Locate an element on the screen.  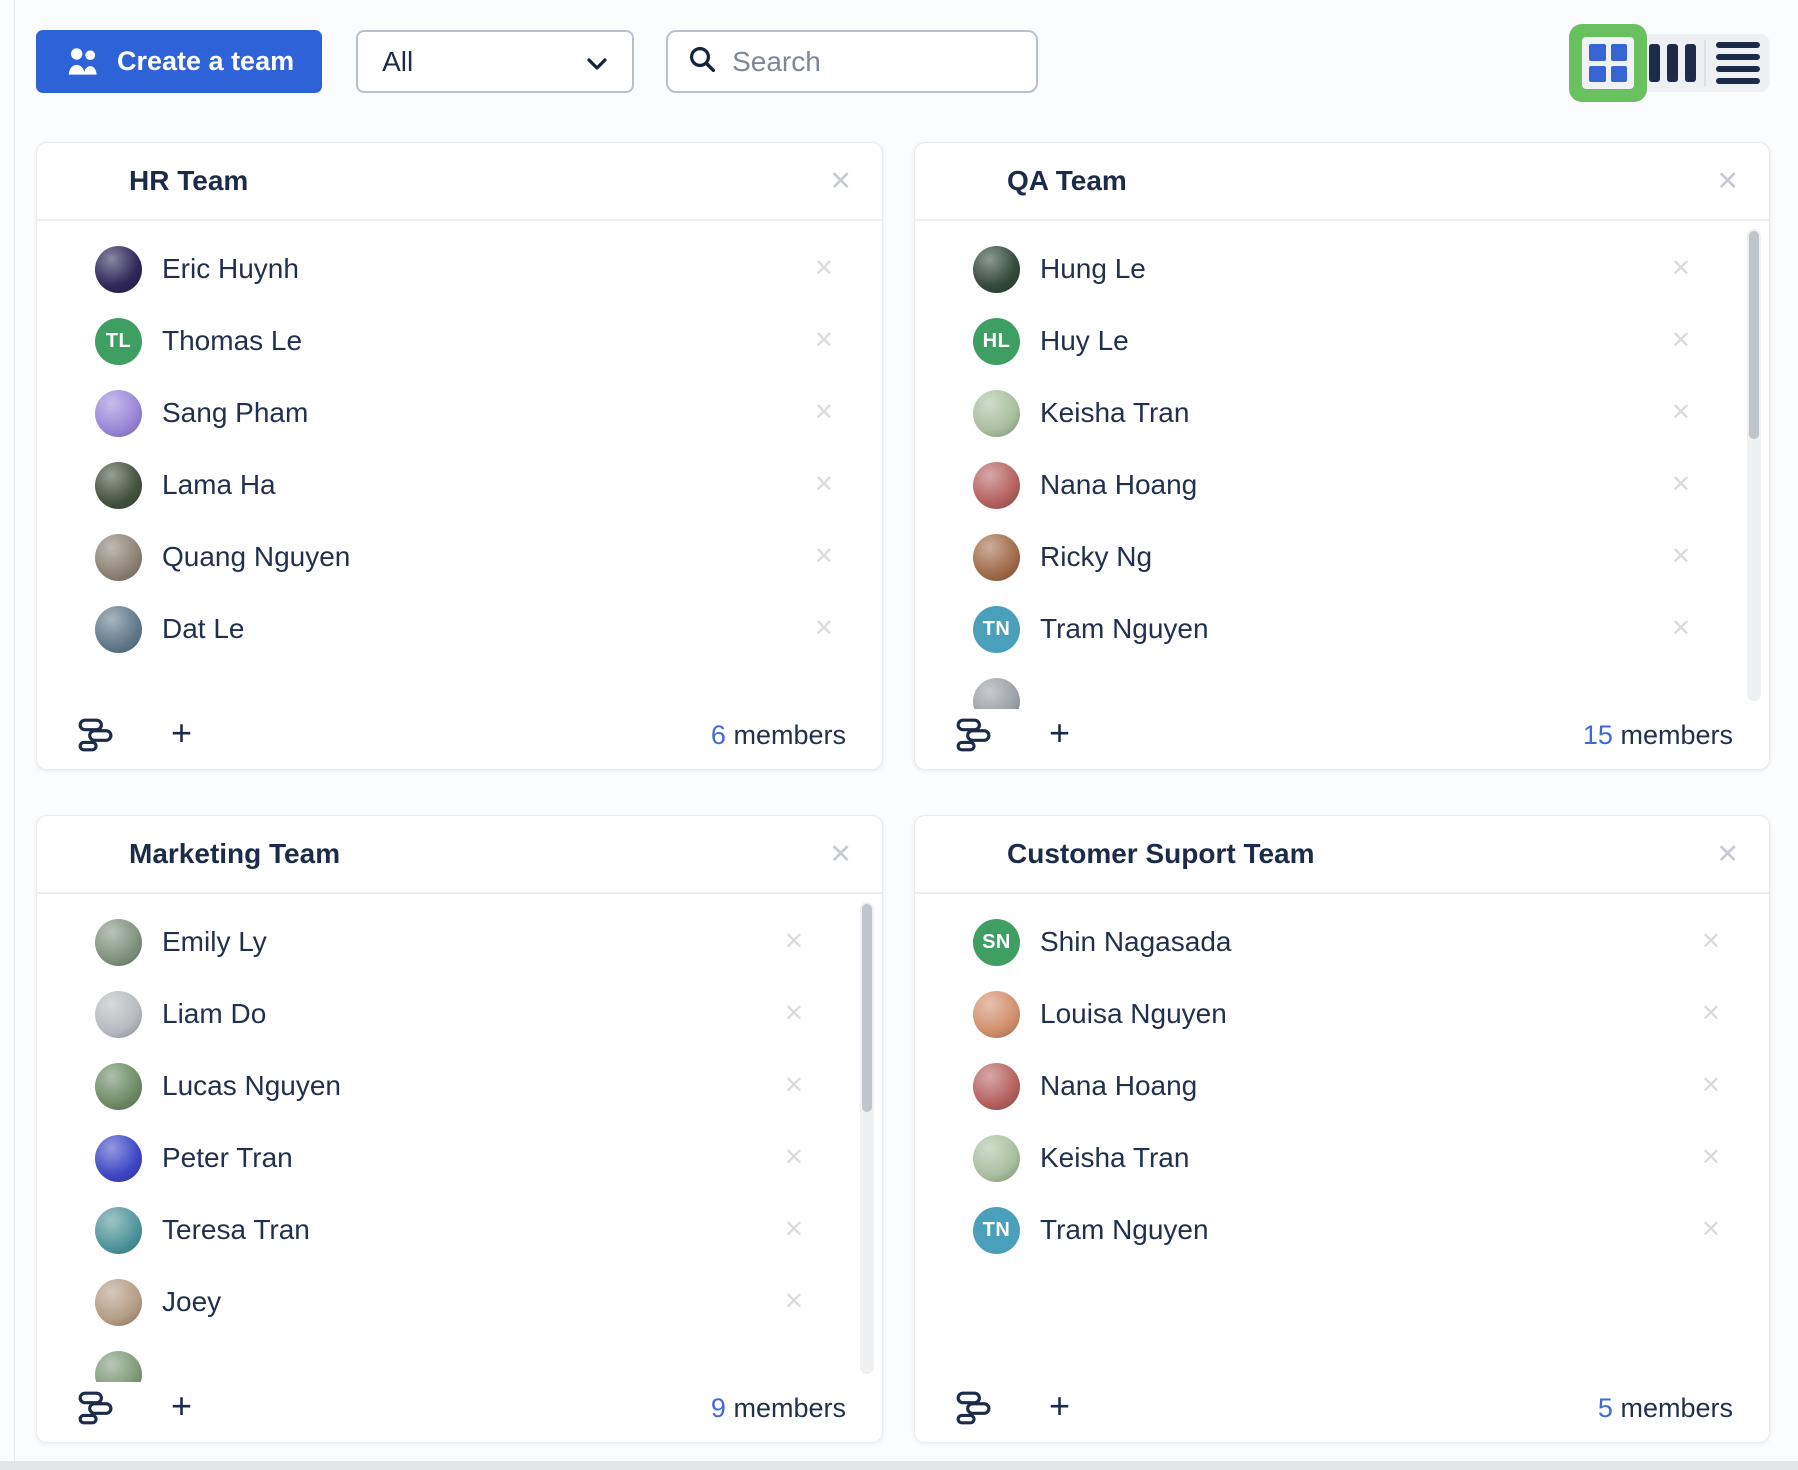
member-count-number: 15 is located at coordinates (1597, 734).